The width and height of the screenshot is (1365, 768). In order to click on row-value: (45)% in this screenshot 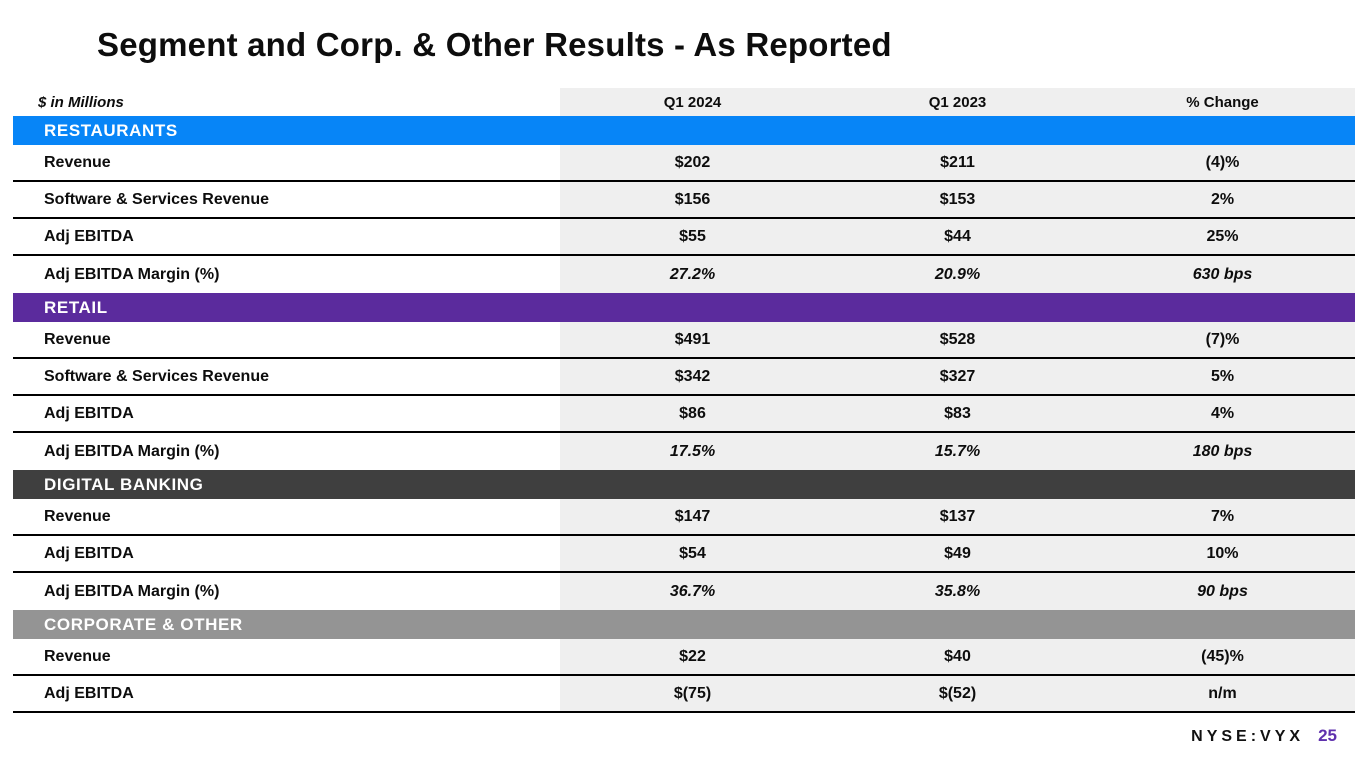, I will do `click(1222, 656)`.